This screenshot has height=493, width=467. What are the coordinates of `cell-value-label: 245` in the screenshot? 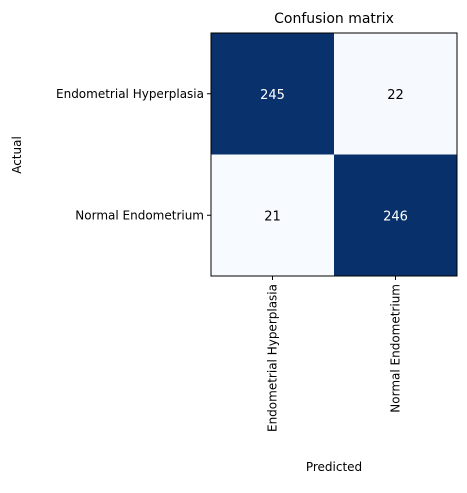 It's located at (272, 95).